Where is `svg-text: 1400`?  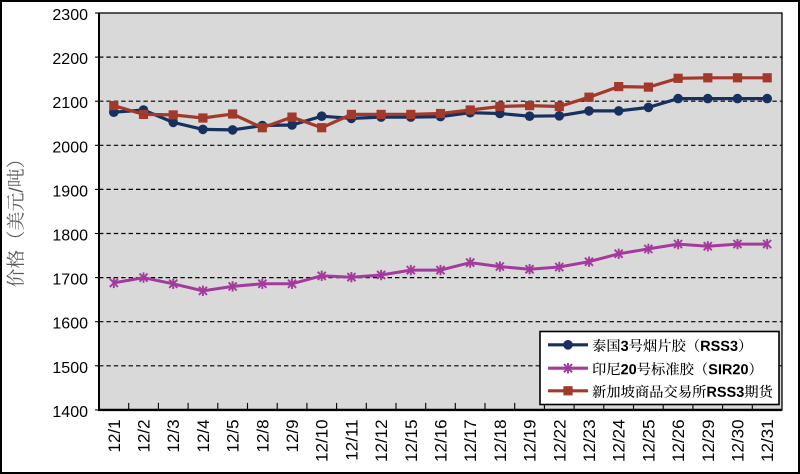
svg-text: 1400 is located at coordinates (70, 412).